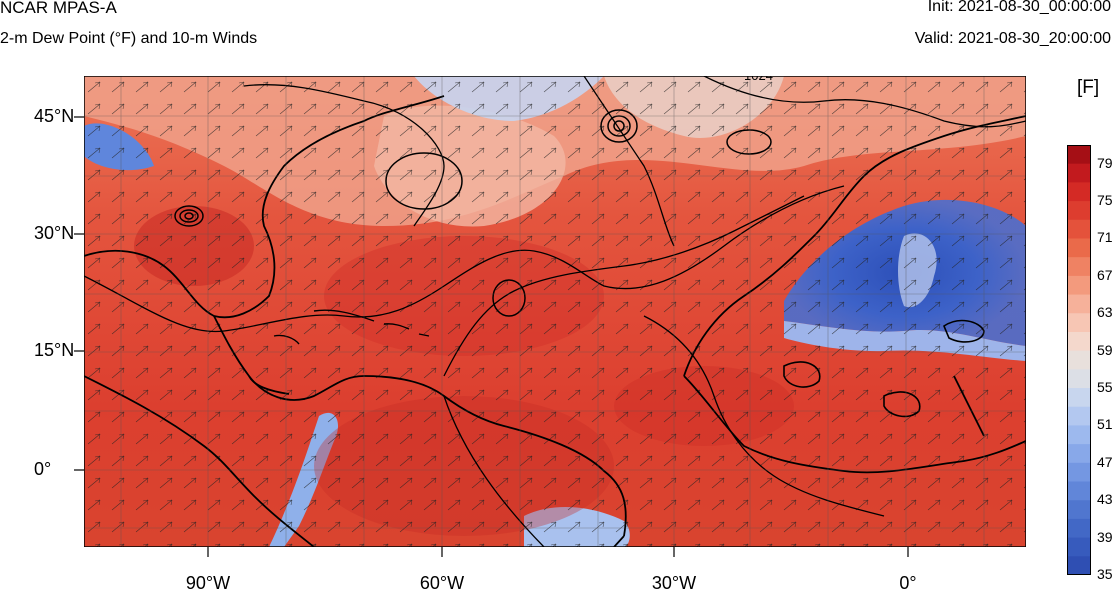  What do you see at coordinates (1088, 87) in the screenshot?
I see `colorbar-unit: [F]` at bounding box center [1088, 87].